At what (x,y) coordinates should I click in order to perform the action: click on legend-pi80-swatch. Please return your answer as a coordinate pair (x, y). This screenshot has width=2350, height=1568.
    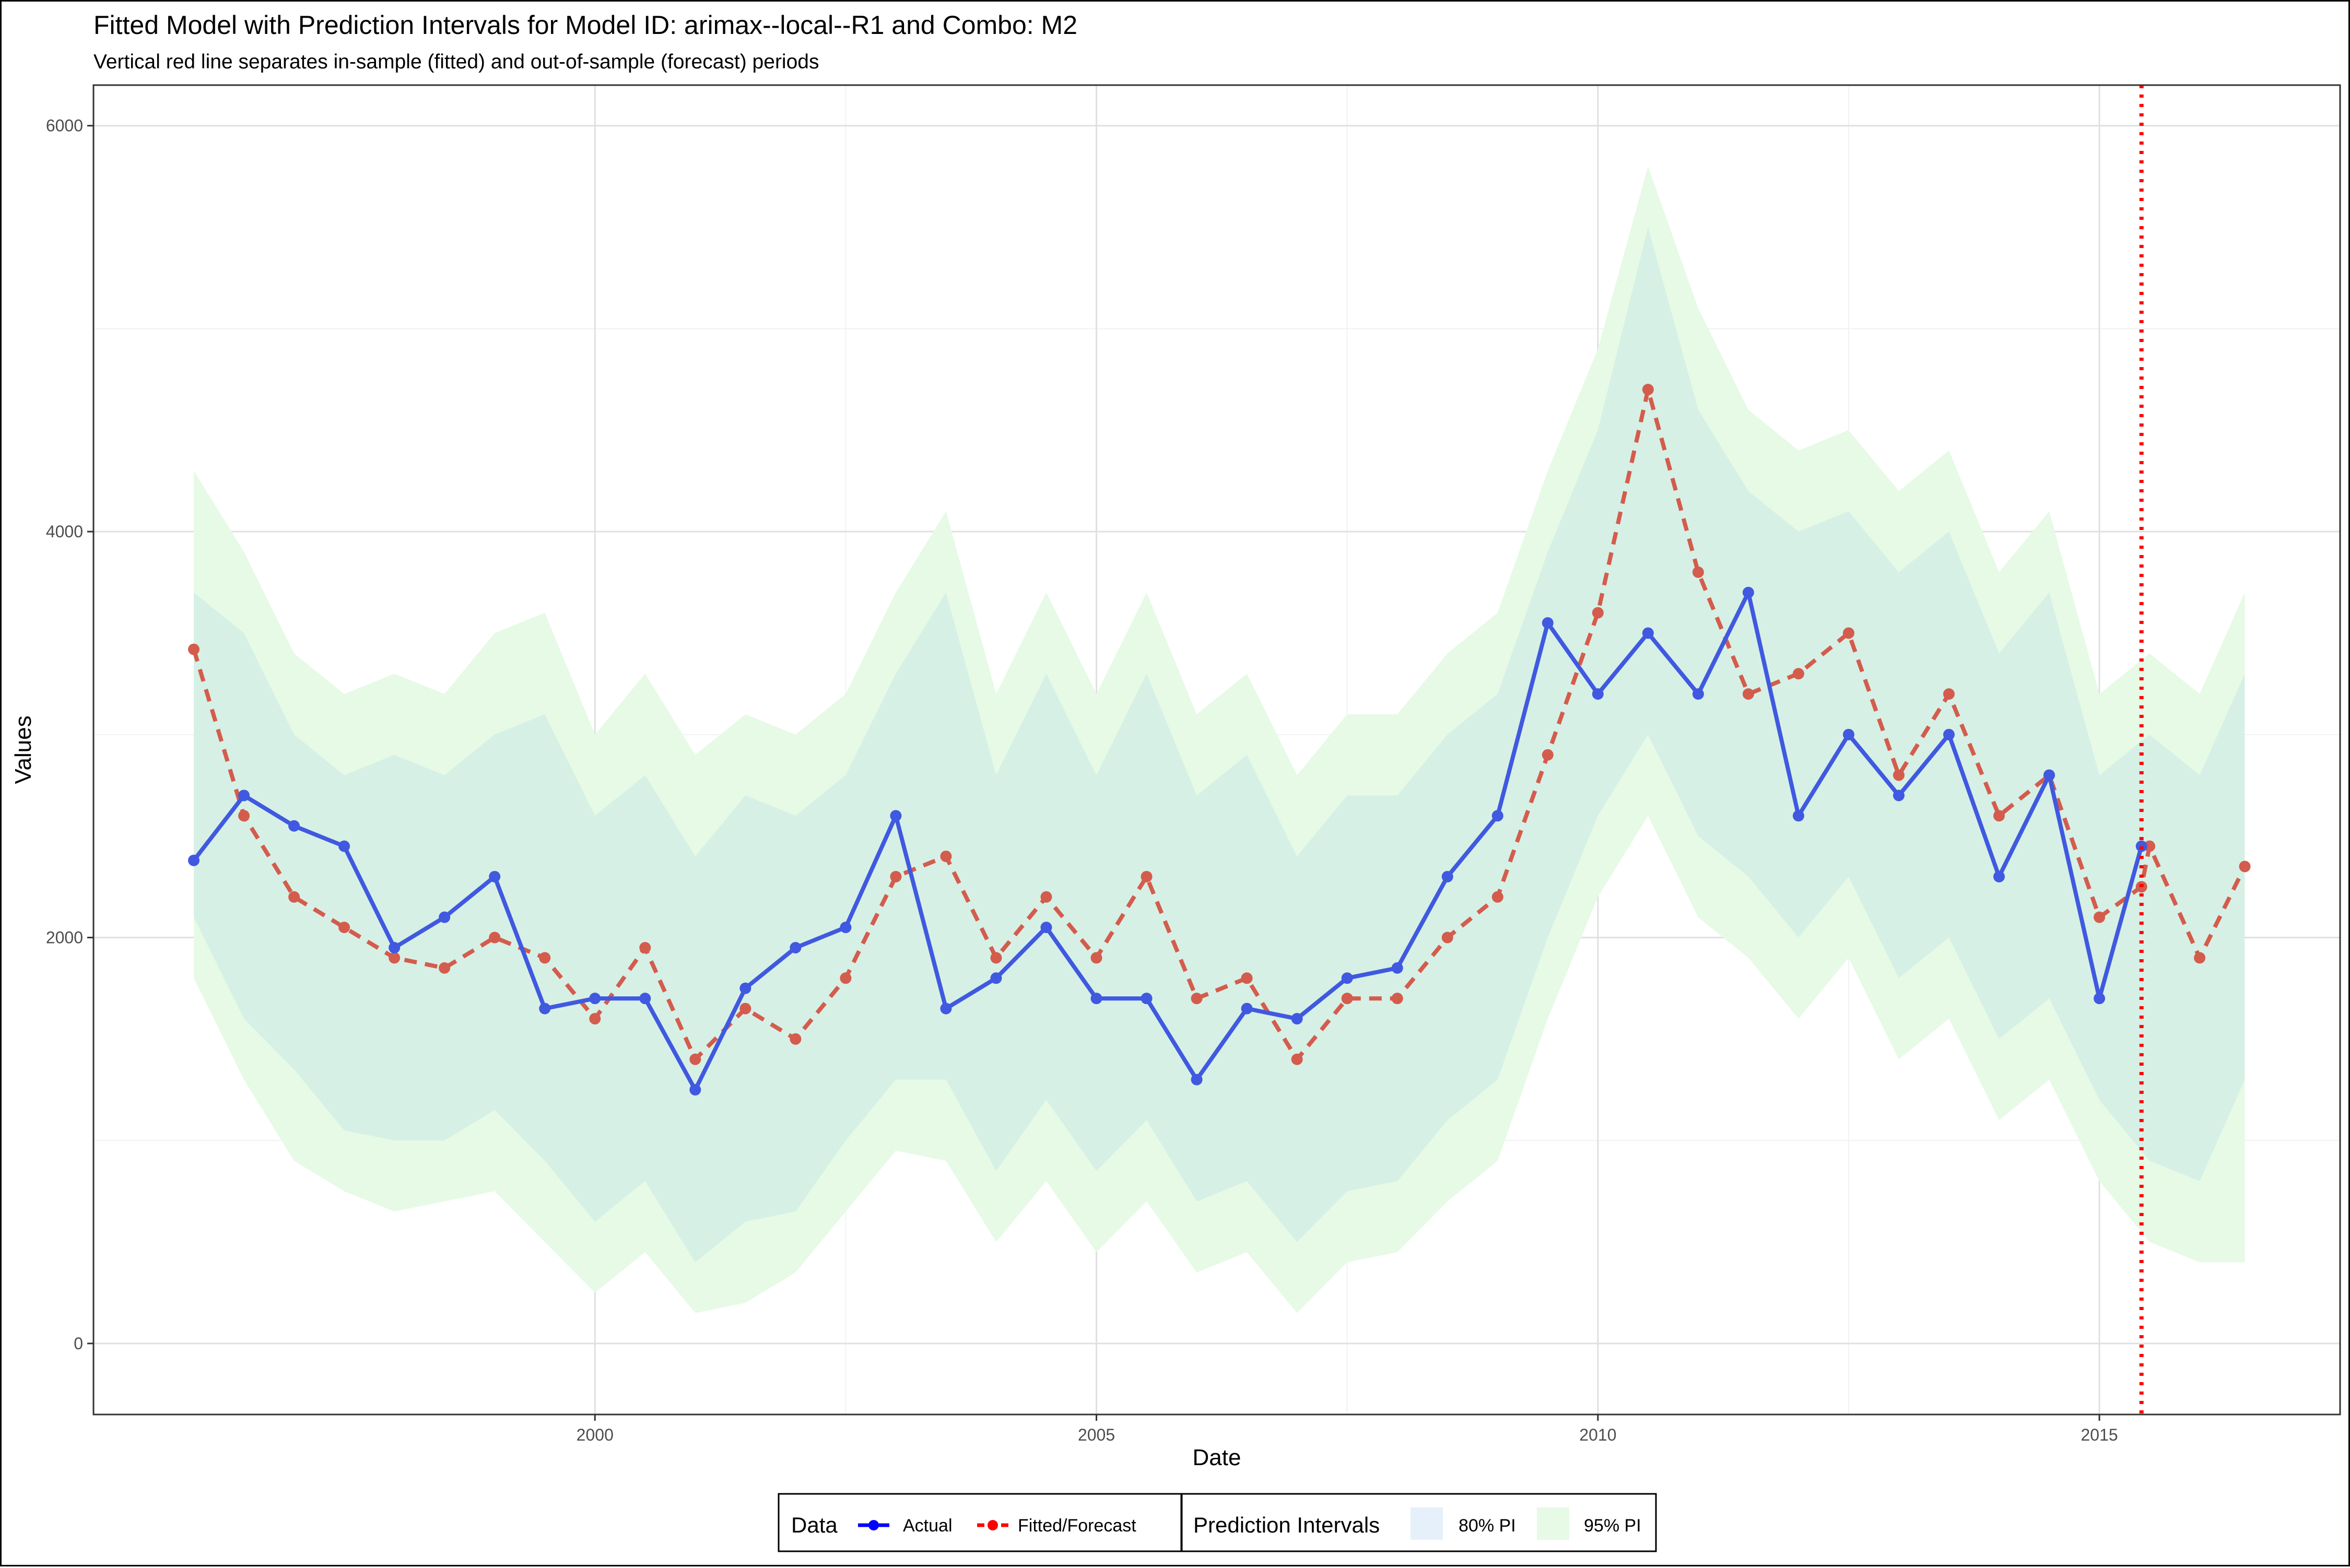
    Looking at the image, I should click on (1427, 1523).